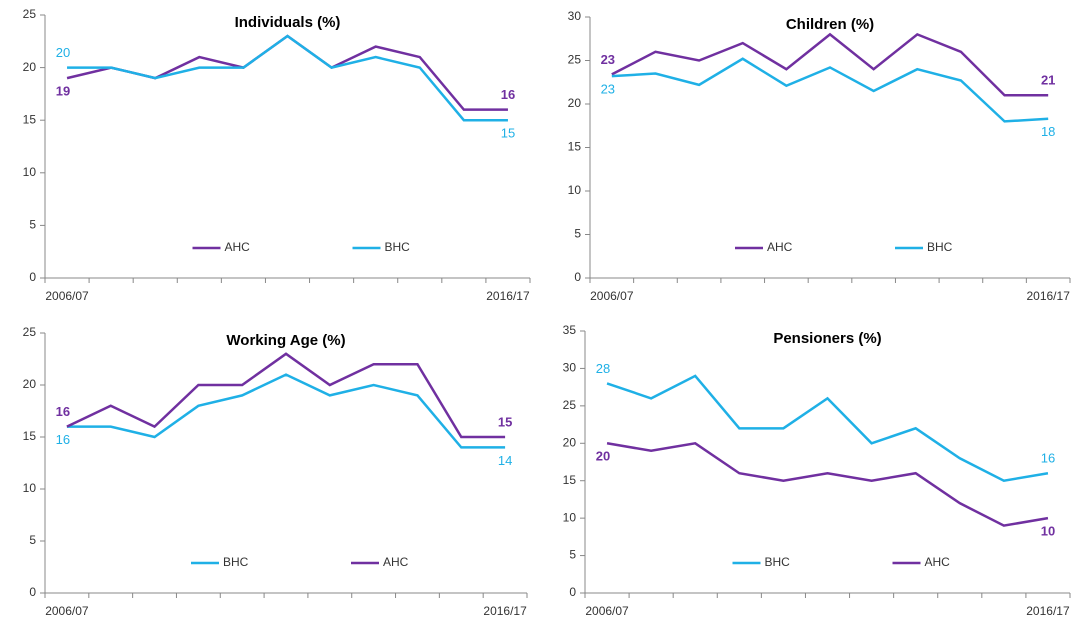 This screenshot has width=1088, height=619. I want to click on chart-title: Individuals (%), so click(288, 22).